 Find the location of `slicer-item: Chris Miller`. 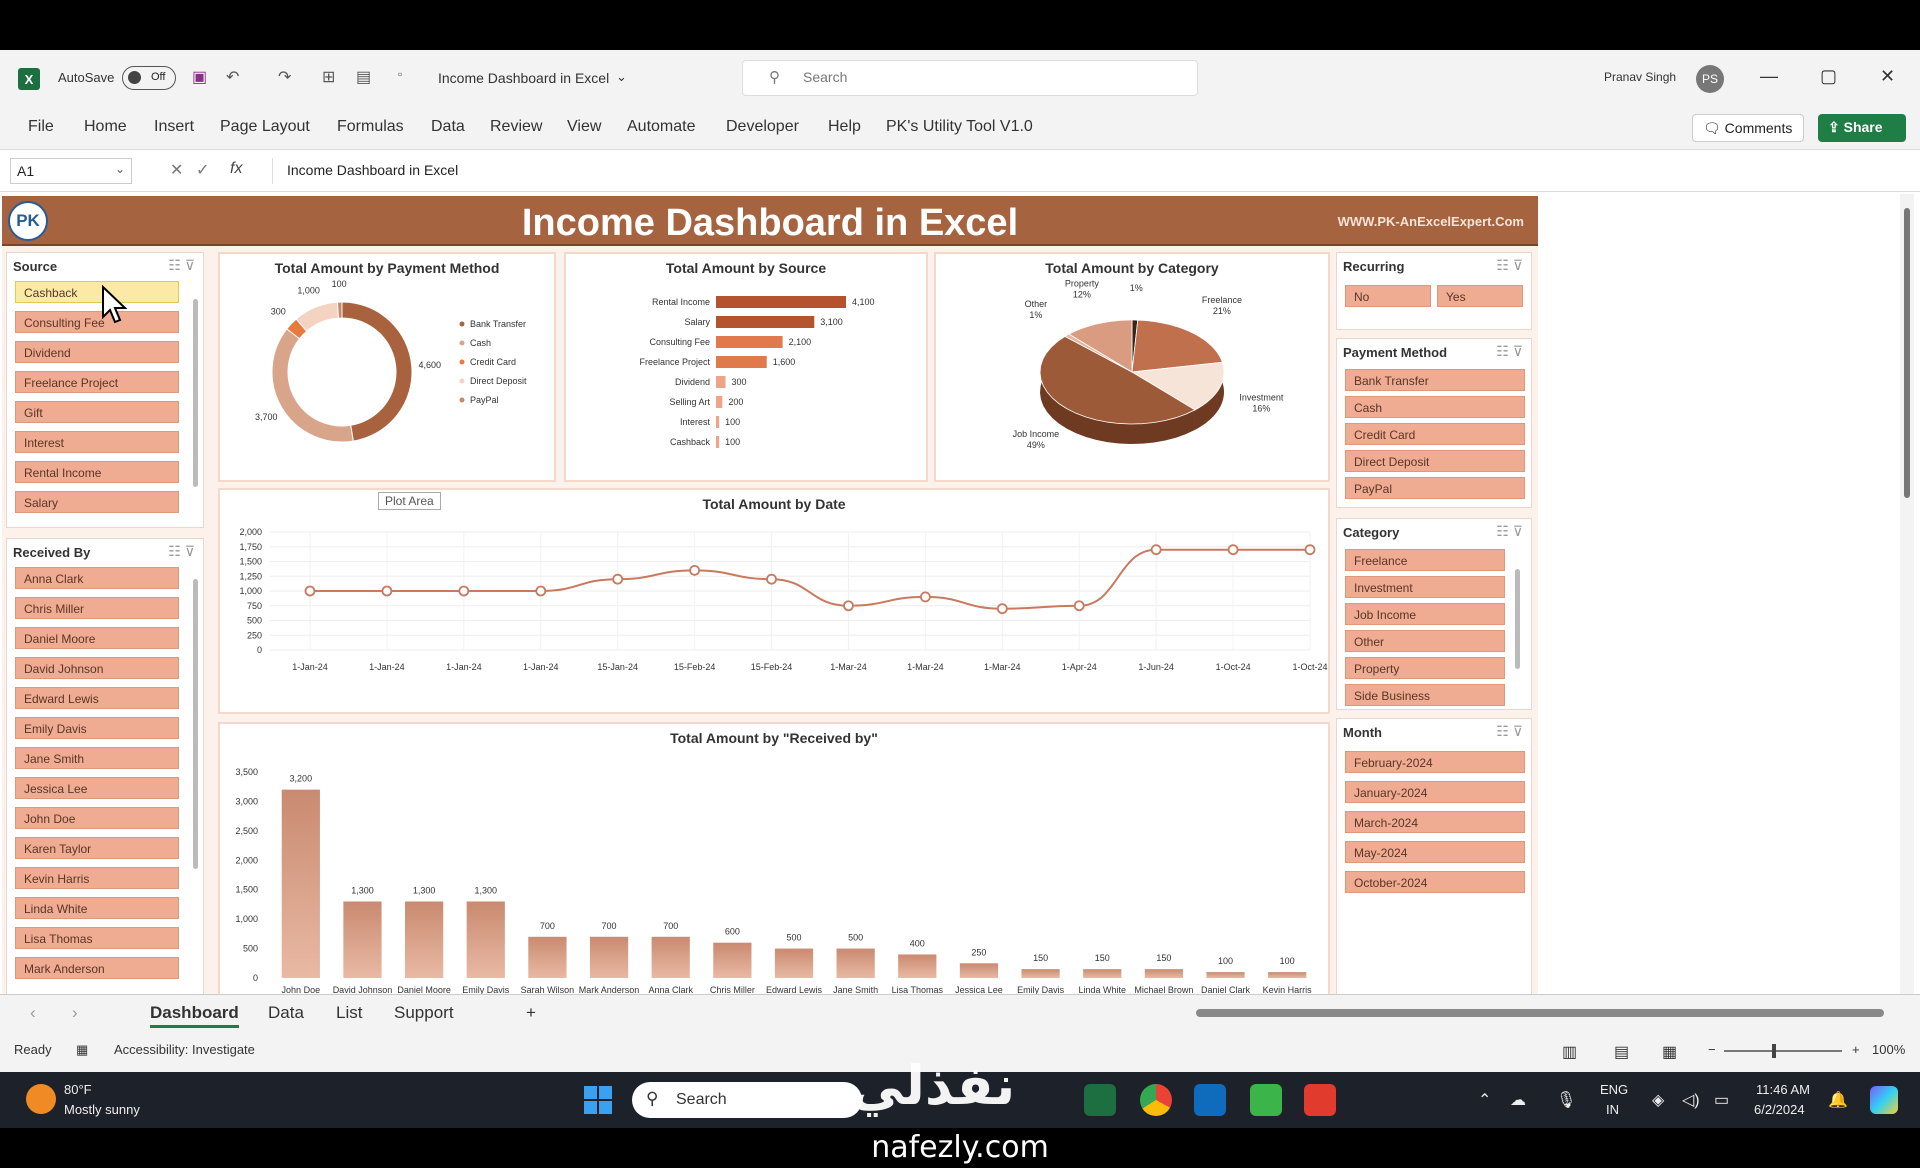

slicer-item: Chris Miller is located at coordinates (97, 608).